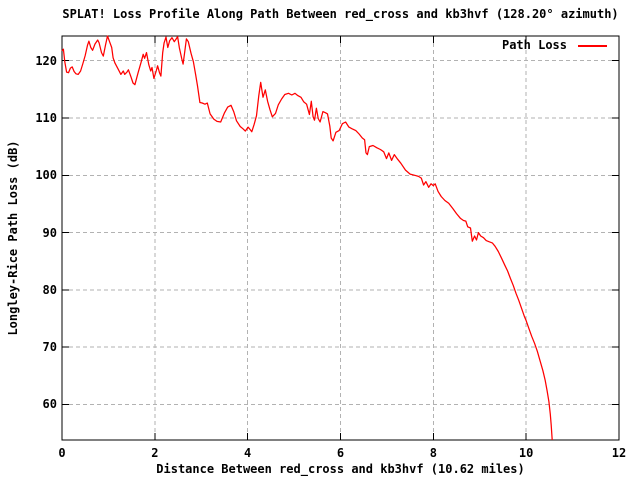  Describe the element at coordinates (433, 453) in the screenshot. I see `x-tick-label-8: 8` at that location.